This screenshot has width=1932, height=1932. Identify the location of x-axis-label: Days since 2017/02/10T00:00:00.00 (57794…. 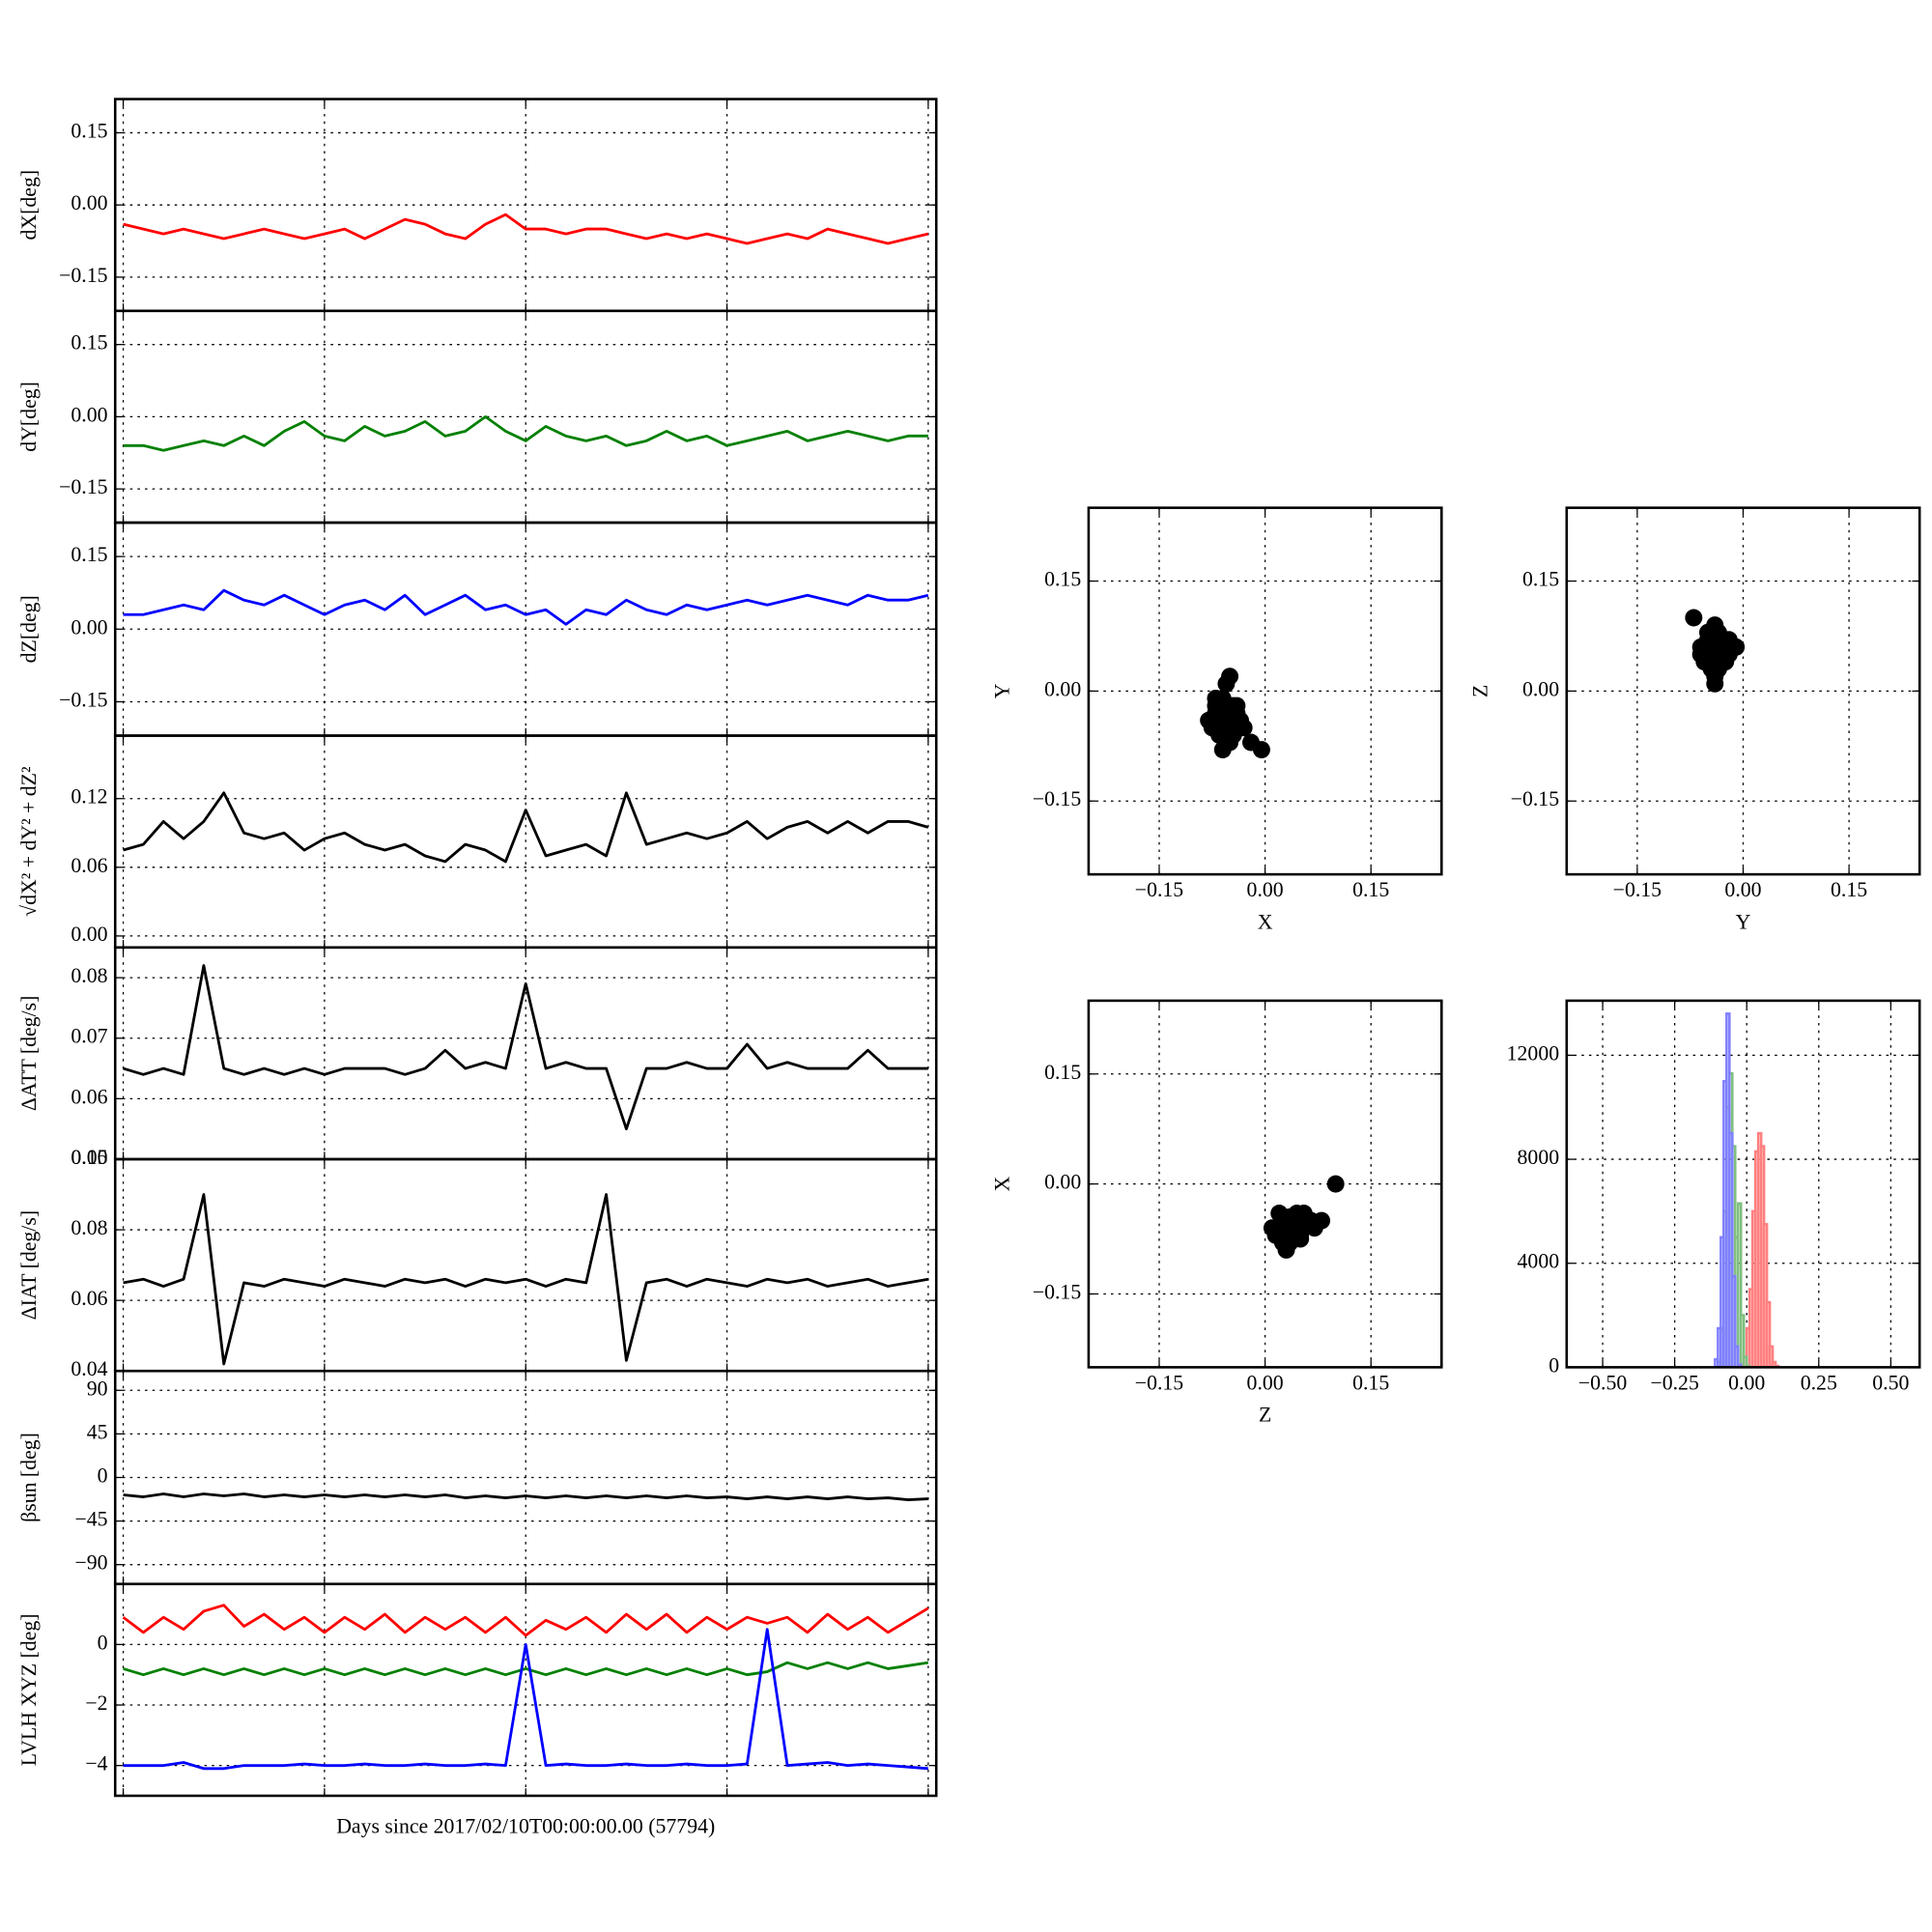
(525, 1825).